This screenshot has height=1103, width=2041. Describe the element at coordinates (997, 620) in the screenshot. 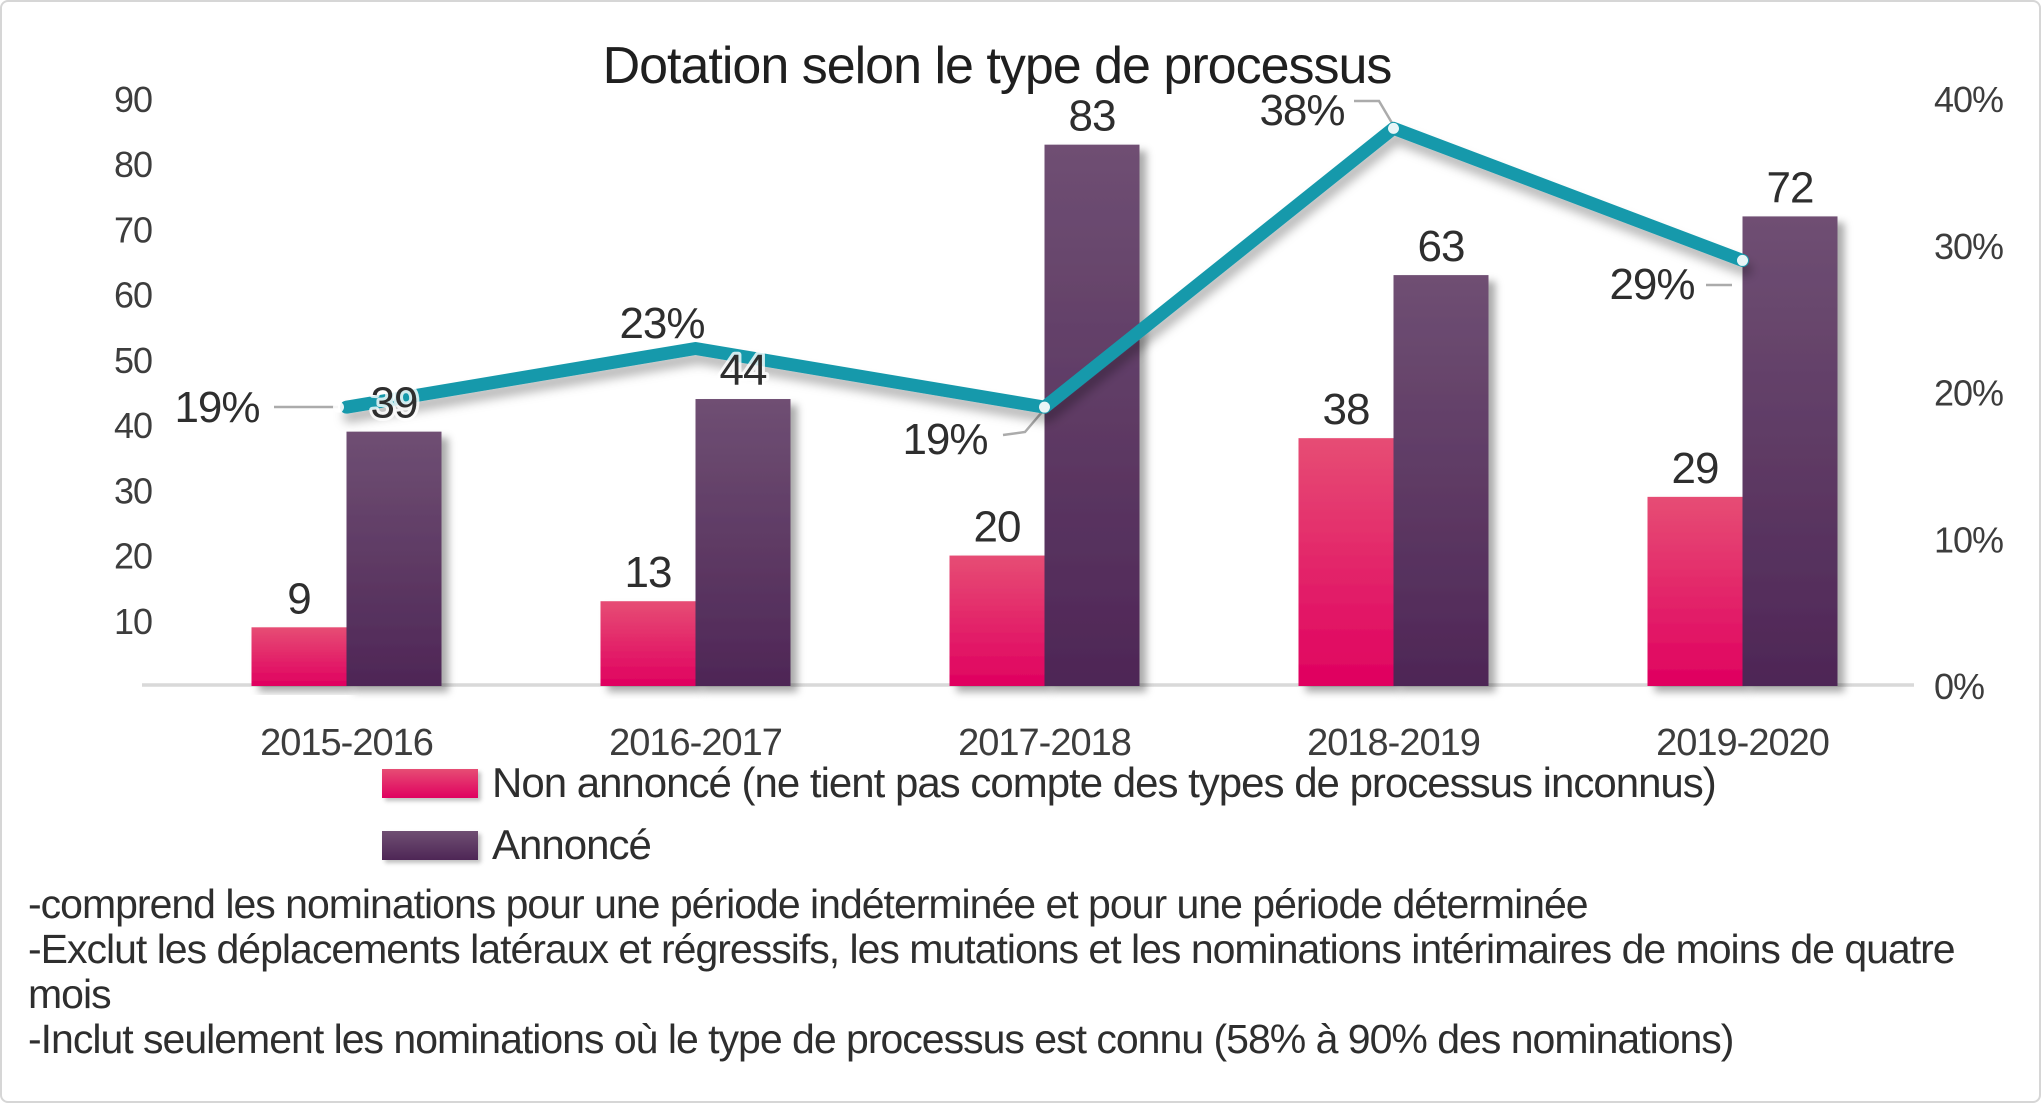

I see `bar-non-annonce-2017-2018` at that location.